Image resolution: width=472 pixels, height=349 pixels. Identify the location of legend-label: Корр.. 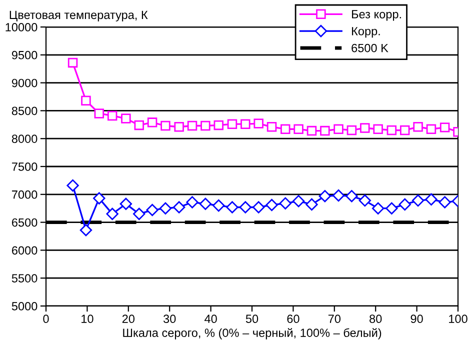
(366, 32).